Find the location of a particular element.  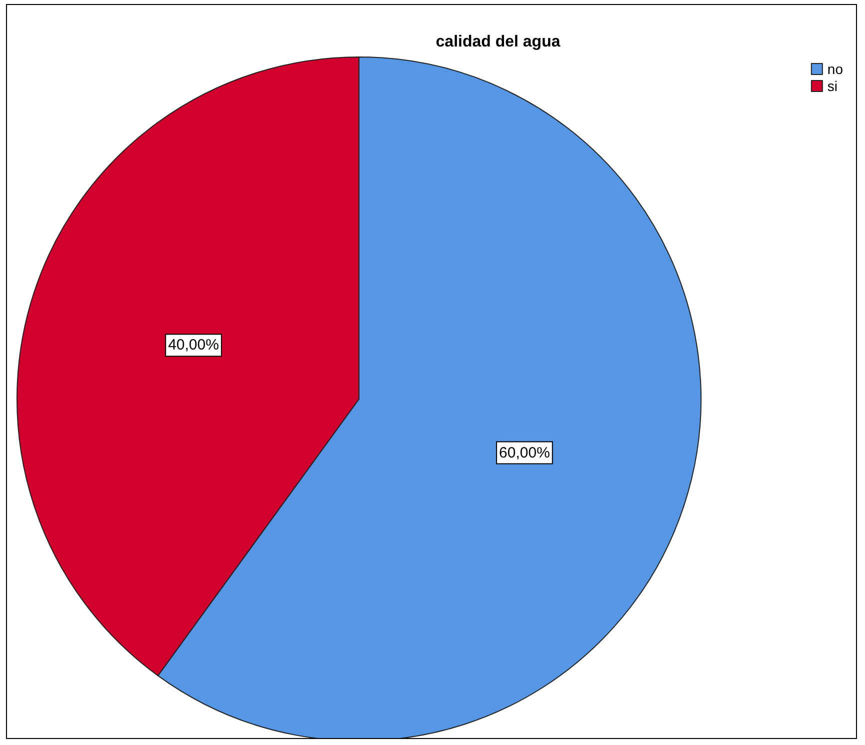

legend-label: no is located at coordinates (835, 69).